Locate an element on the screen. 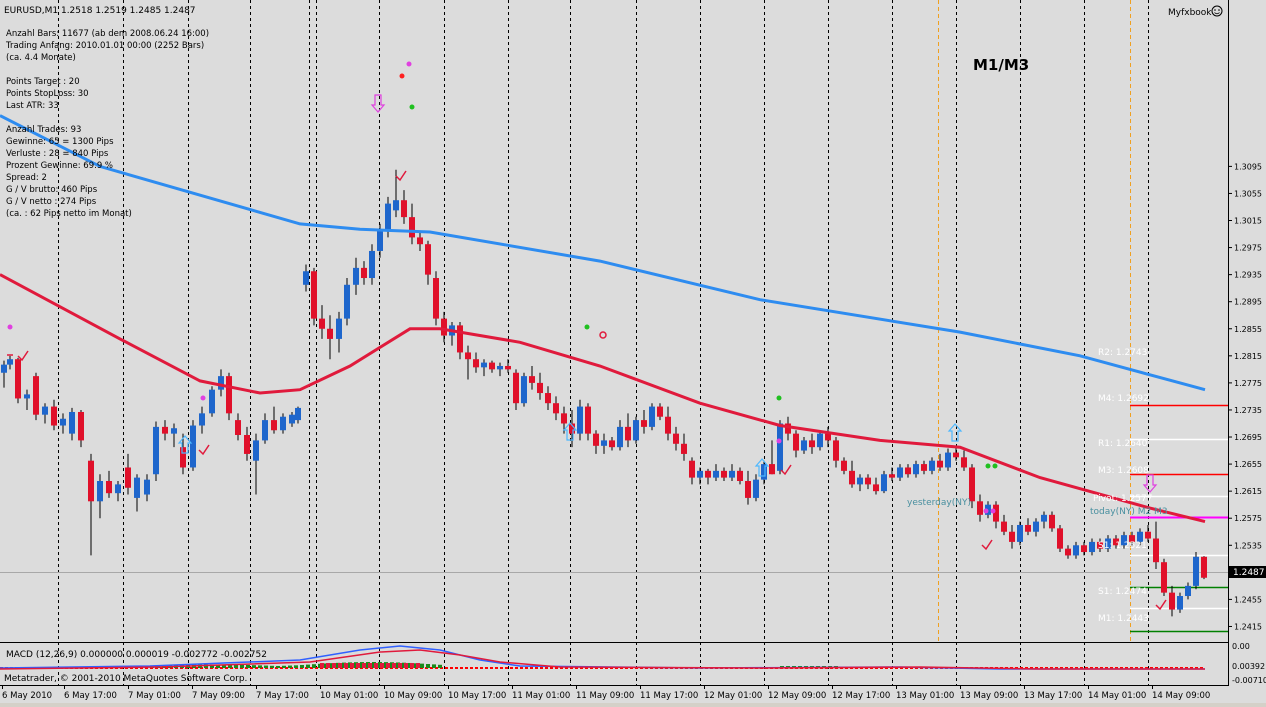 The height and width of the screenshot is (707, 1266). x-tick-label: 12 May 09:00 is located at coordinates (797, 696).